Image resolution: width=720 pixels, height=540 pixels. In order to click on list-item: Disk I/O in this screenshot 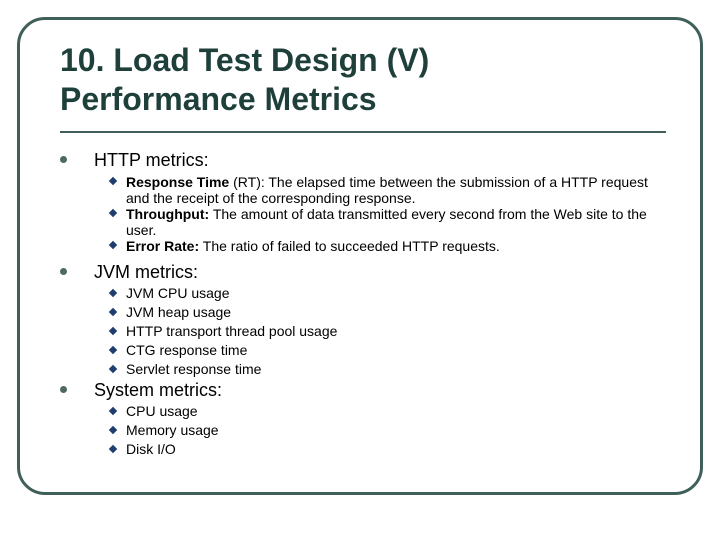, I will do `click(358, 449)`.